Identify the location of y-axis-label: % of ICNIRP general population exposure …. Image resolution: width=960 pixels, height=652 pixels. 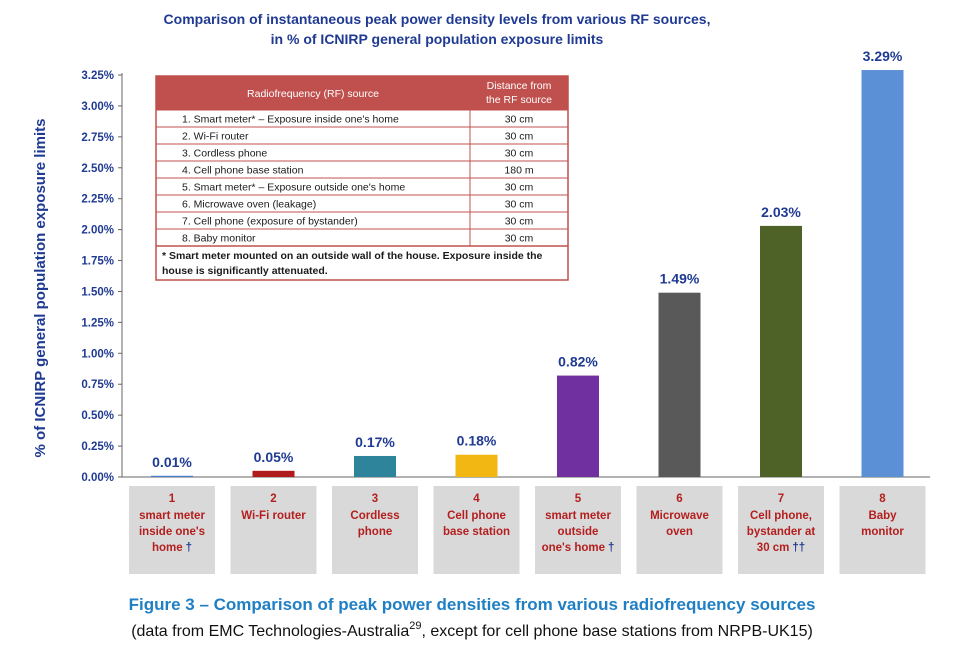
(40, 288).